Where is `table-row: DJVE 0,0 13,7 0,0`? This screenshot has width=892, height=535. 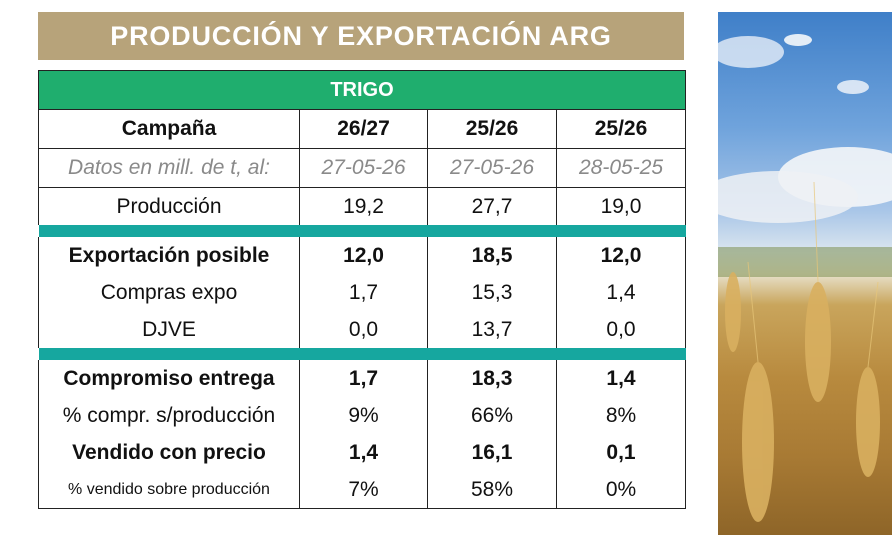 table-row: DJVE 0,0 13,7 0,0 is located at coordinates (362, 329).